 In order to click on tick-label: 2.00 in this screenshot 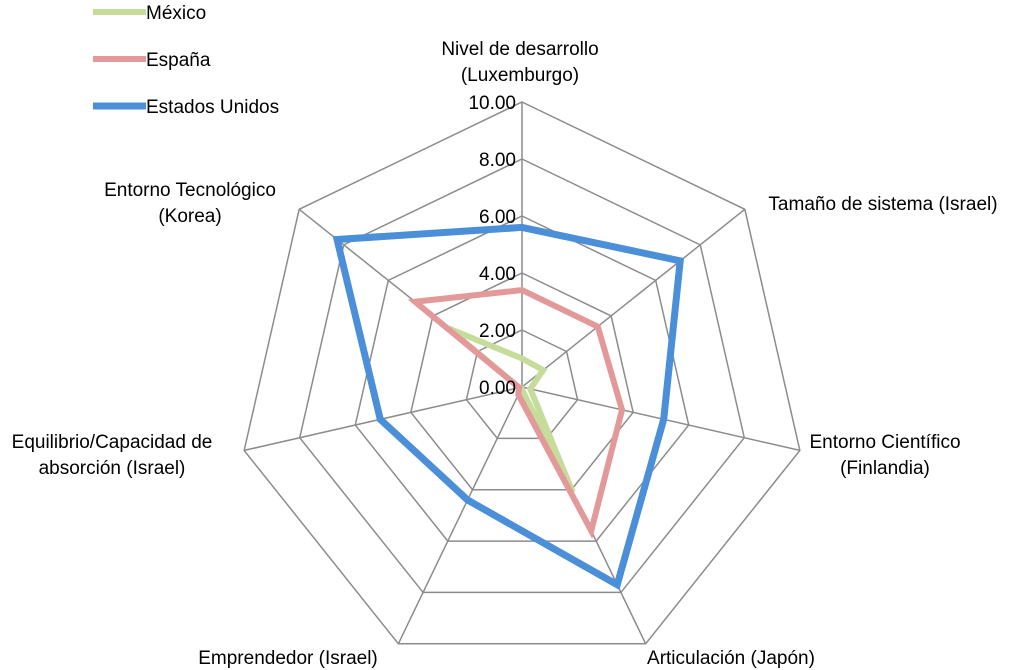, I will do `click(497, 331)`.